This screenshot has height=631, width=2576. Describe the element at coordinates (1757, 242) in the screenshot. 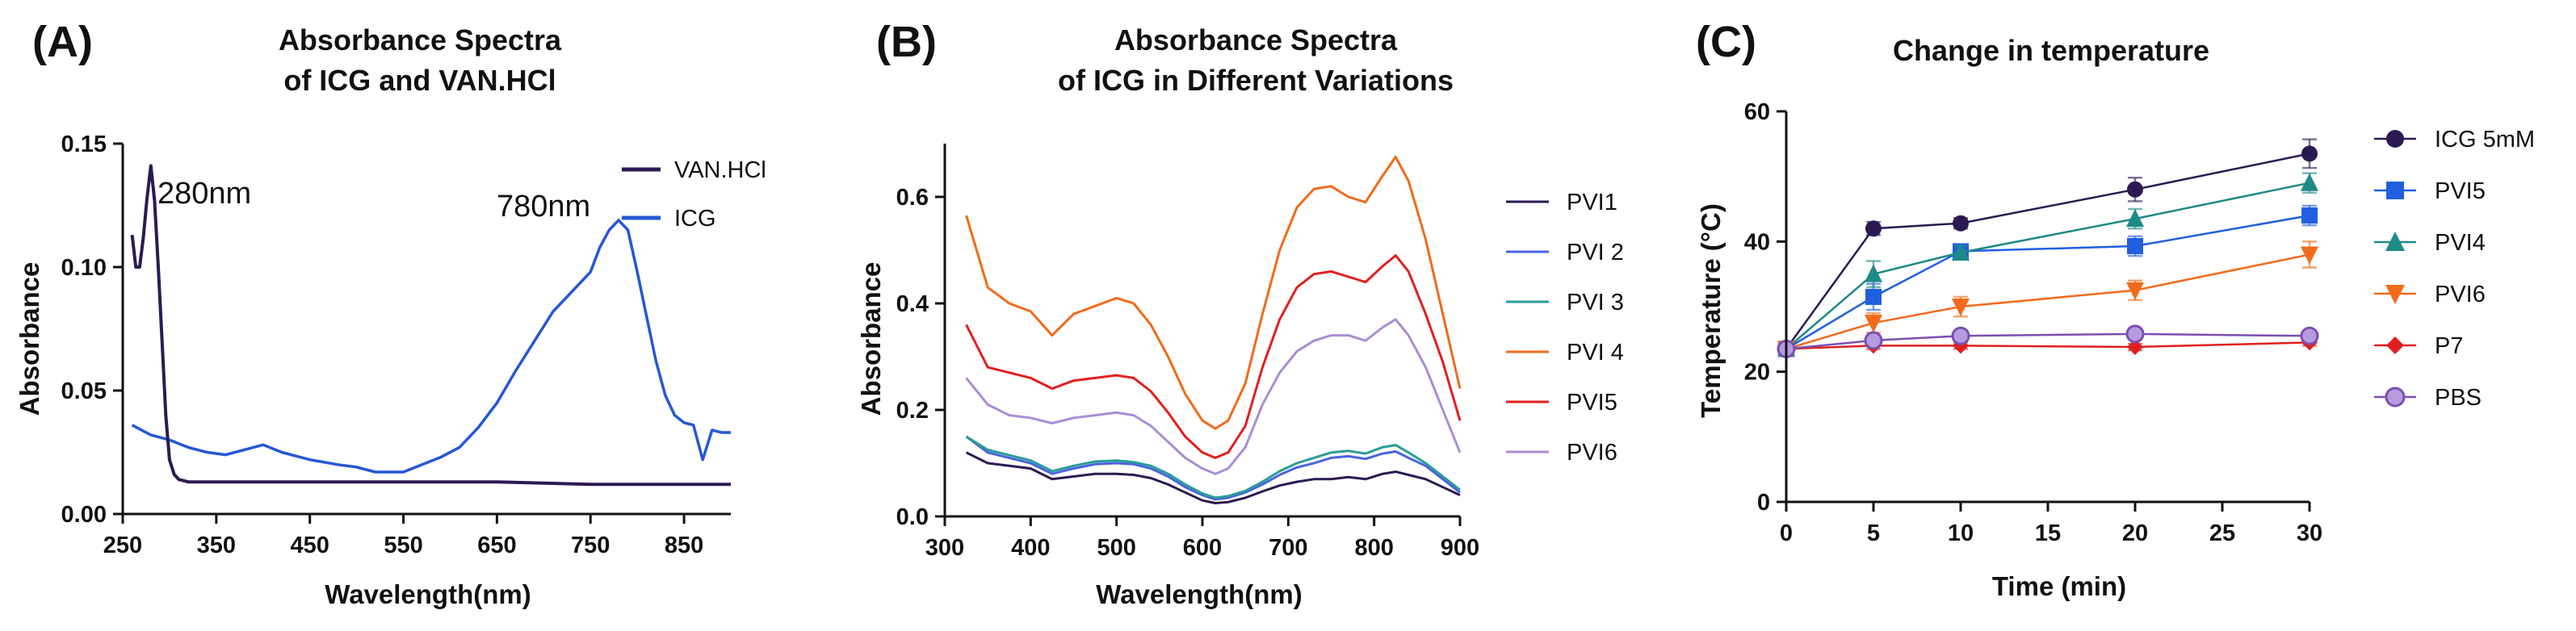

I see `y-tick-label: 40` at that location.